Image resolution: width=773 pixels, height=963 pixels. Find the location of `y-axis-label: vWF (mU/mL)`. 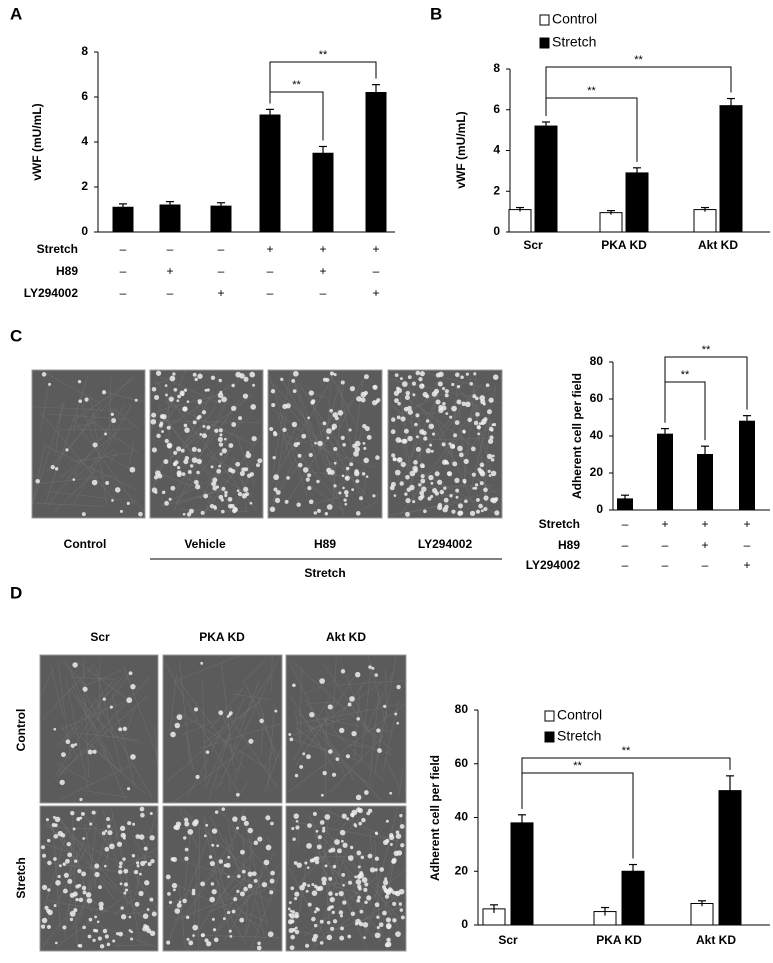

y-axis-label: vWF (mU/mL) is located at coordinates (461, 149).